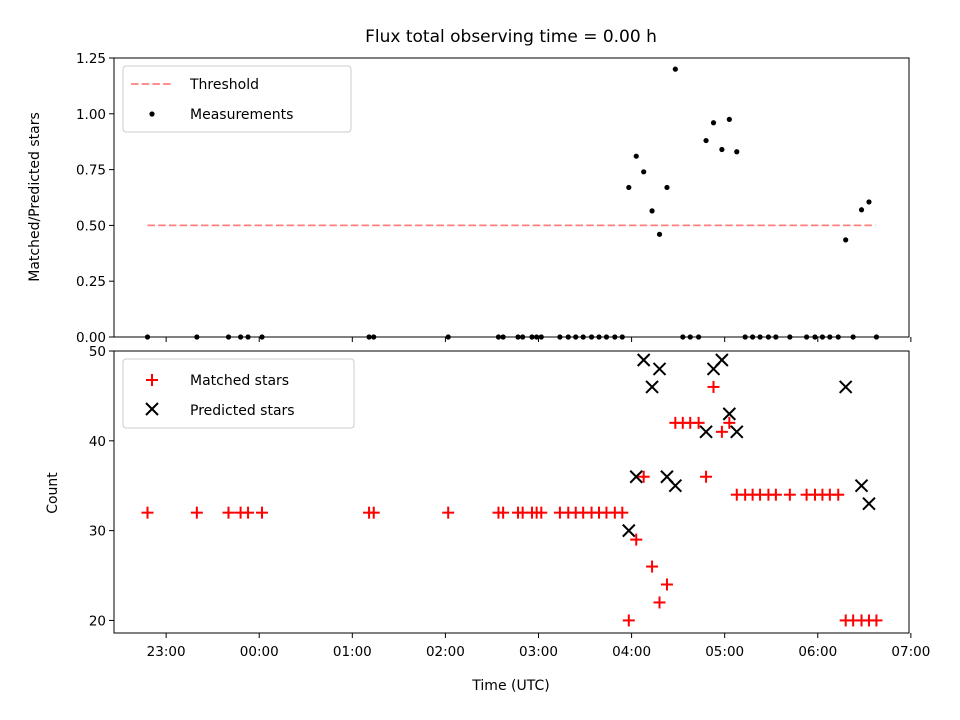  I want to click on top-legend-frame, so click(237, 99).